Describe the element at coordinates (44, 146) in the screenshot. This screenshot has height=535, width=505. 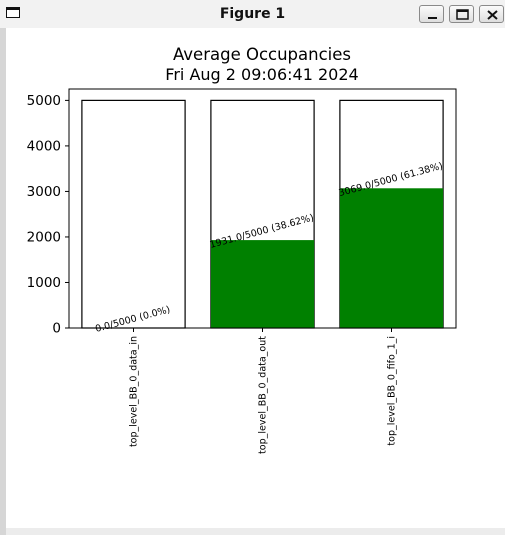
I see `y-tick-label: 4000` at that location.